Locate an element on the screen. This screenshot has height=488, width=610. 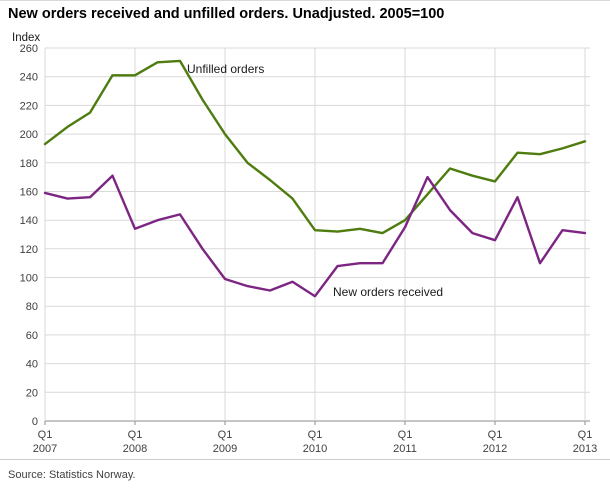
y-tick-label: 220 is located at coordinates (29, 106).